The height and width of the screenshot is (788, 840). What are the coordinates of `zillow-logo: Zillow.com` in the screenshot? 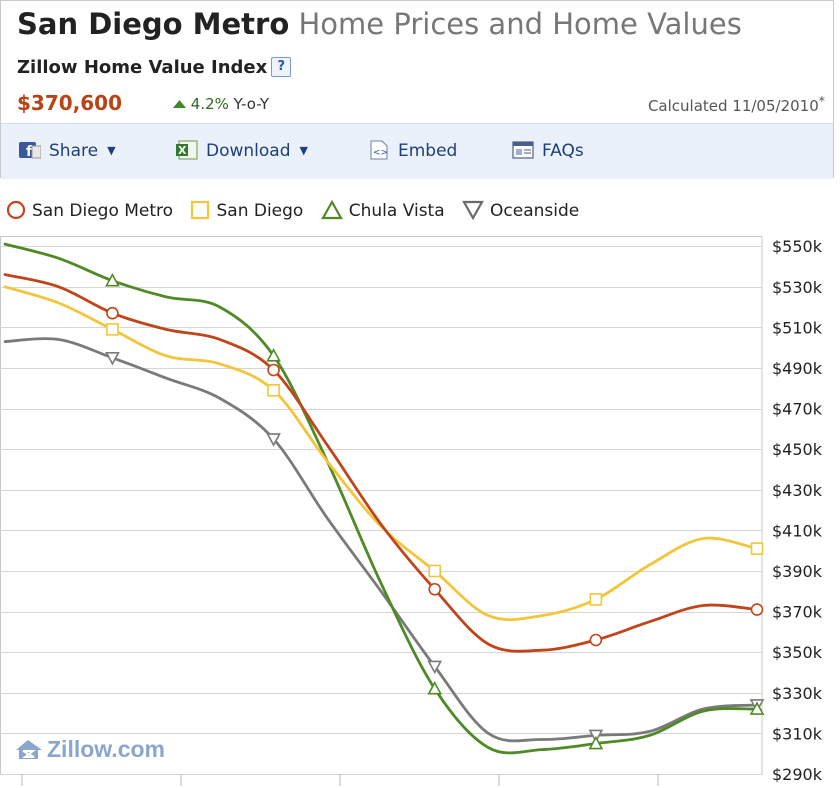 It's located at (89, 749).